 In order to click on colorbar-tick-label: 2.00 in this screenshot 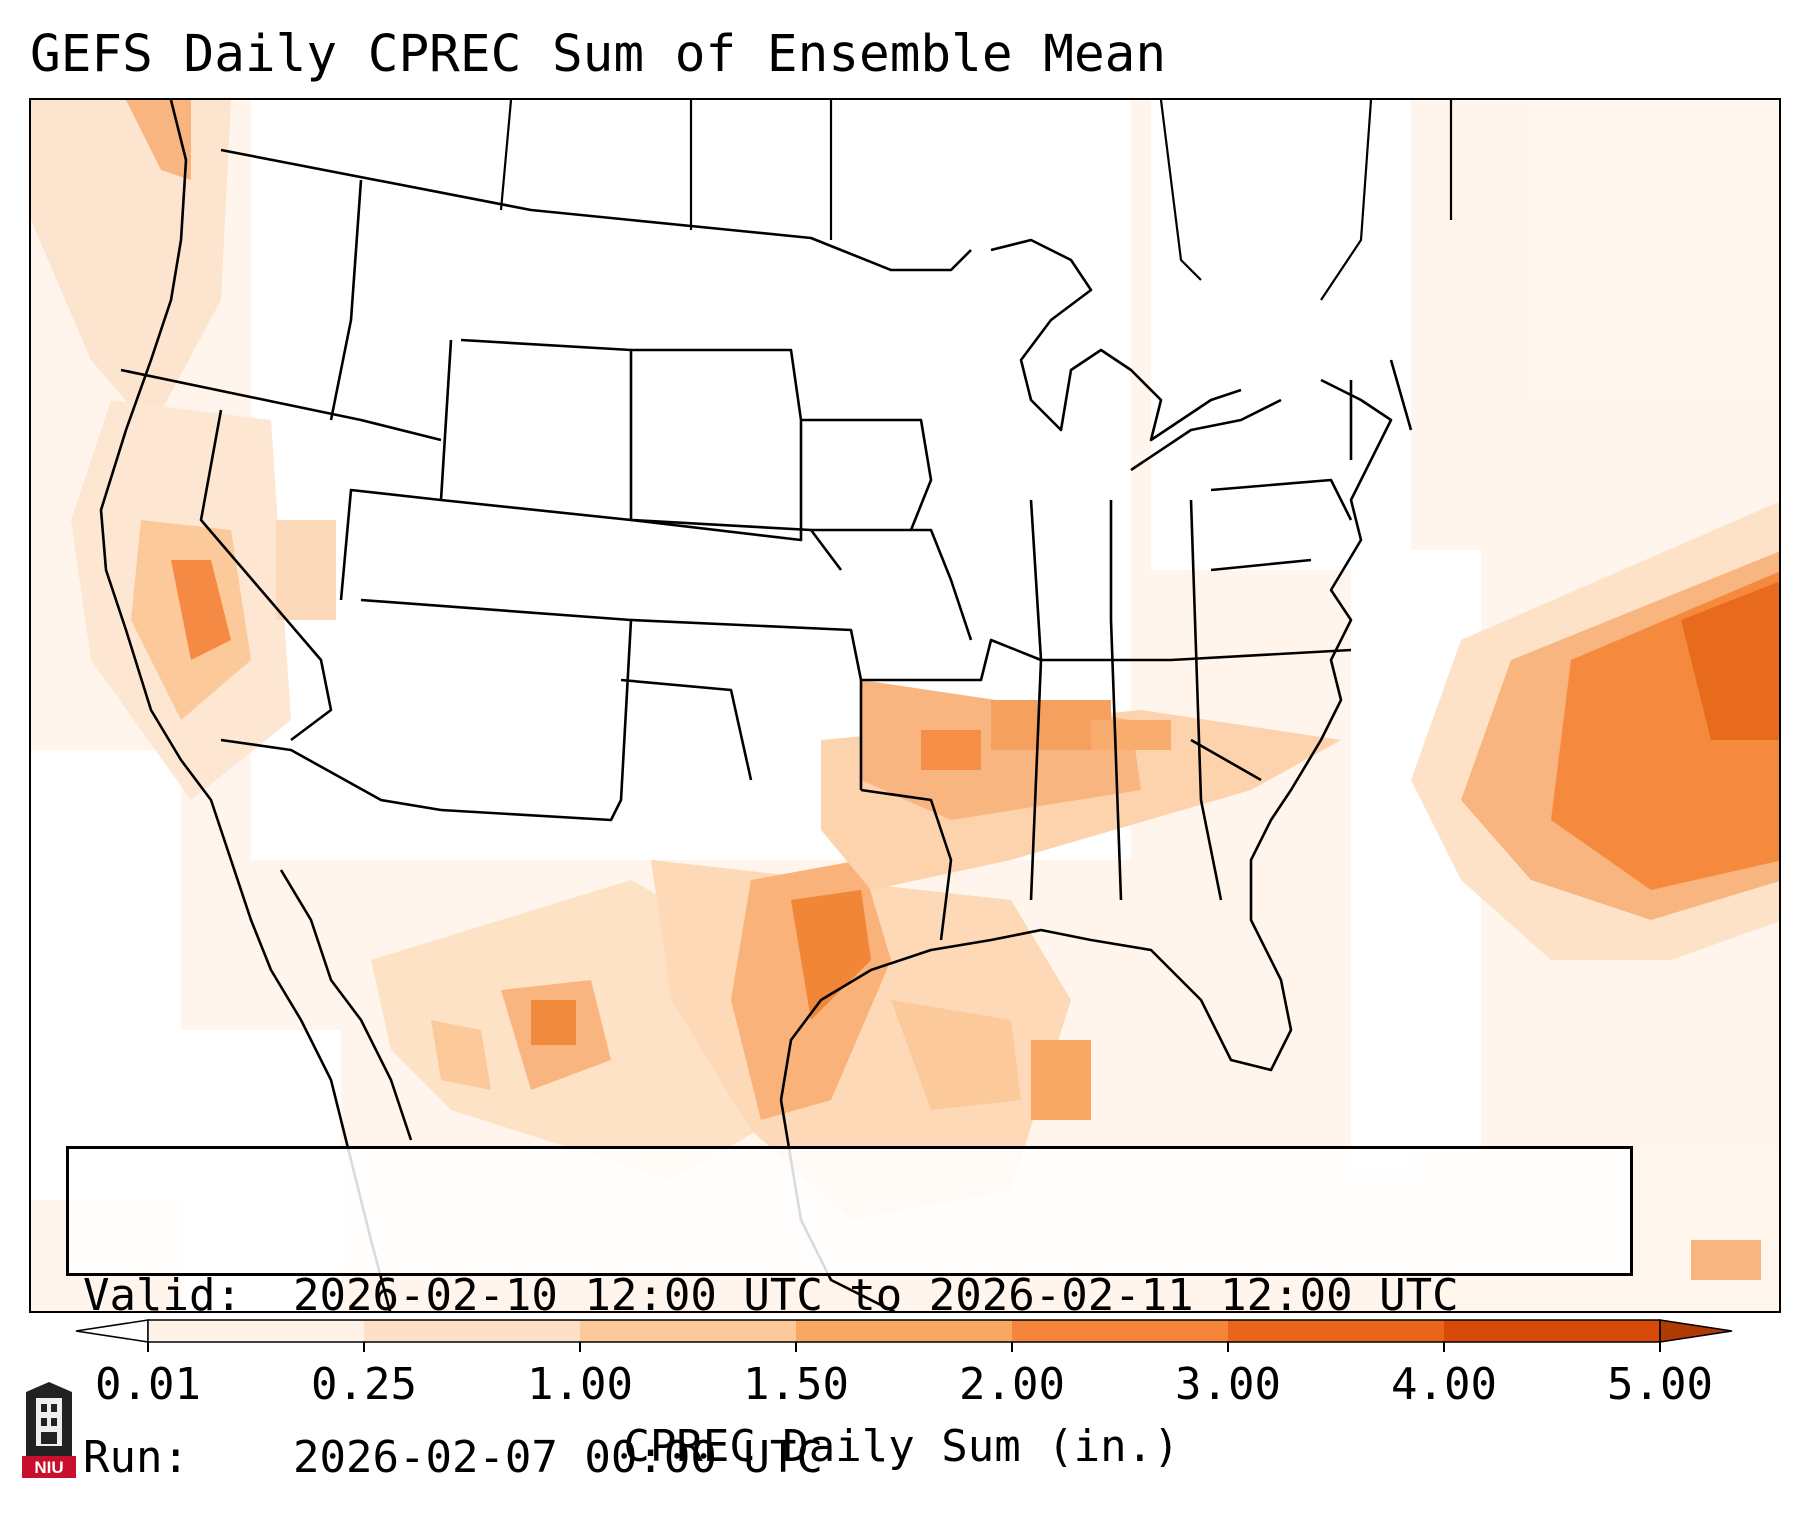, I will do `click(1012, 1384)`.